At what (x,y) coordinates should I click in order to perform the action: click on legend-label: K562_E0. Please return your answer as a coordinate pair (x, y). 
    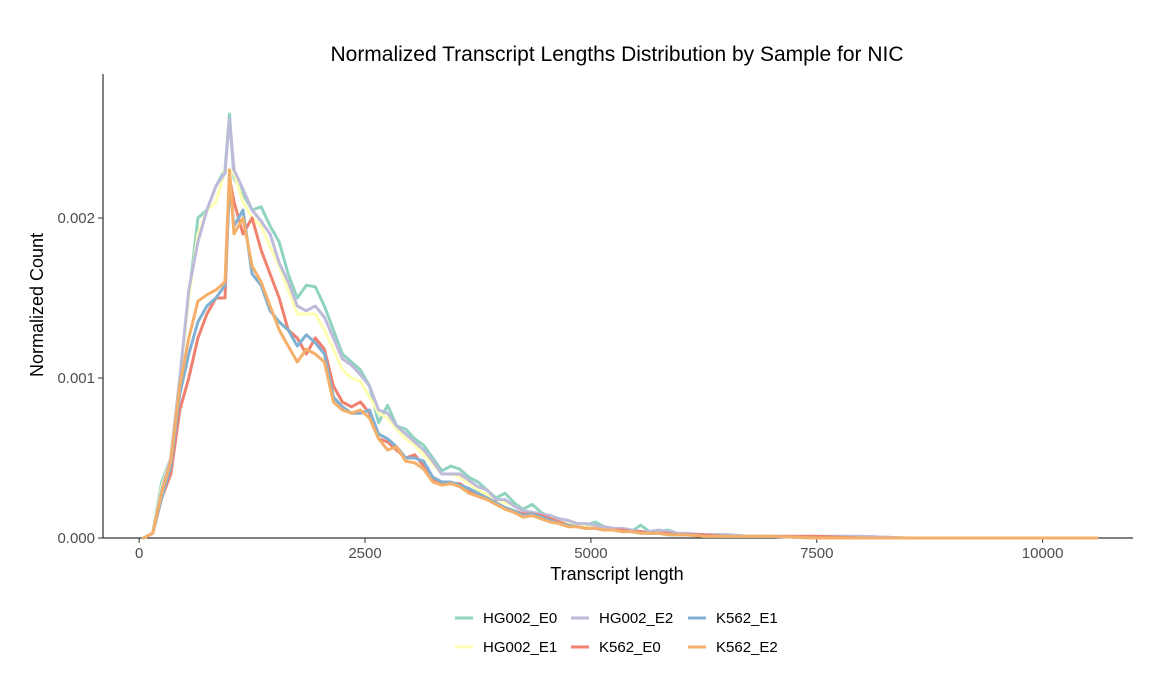
    Looking at the image, I should click on (630, 647).